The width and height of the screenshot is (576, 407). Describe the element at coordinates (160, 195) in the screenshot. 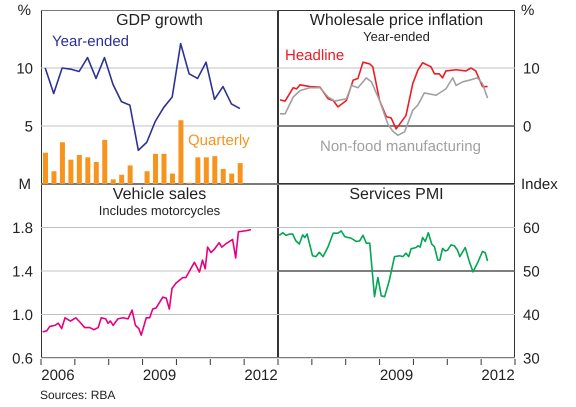

I see `chart-title: Vehicle sales` at that location.